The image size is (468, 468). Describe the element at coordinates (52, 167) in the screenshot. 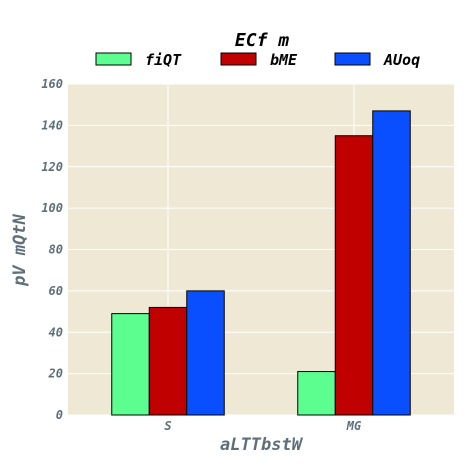

I see `y-tick-label-6: 120` at that location.